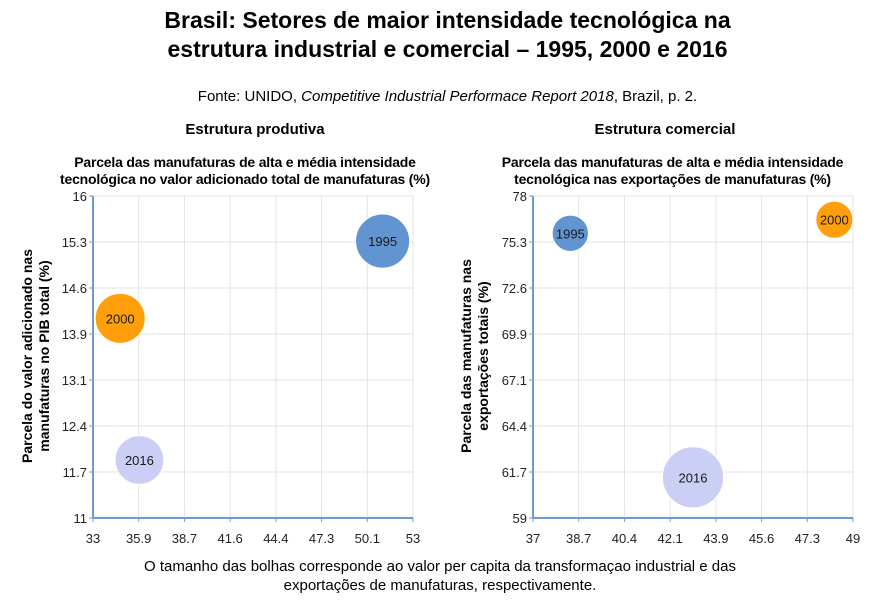 The height and width of the screenshot is (600, 895). What do you see at coordinates (655, 96) in the screenshot?
I see `source-suffix: , Brazil, p. 2.` at bounding box center [655, 96].